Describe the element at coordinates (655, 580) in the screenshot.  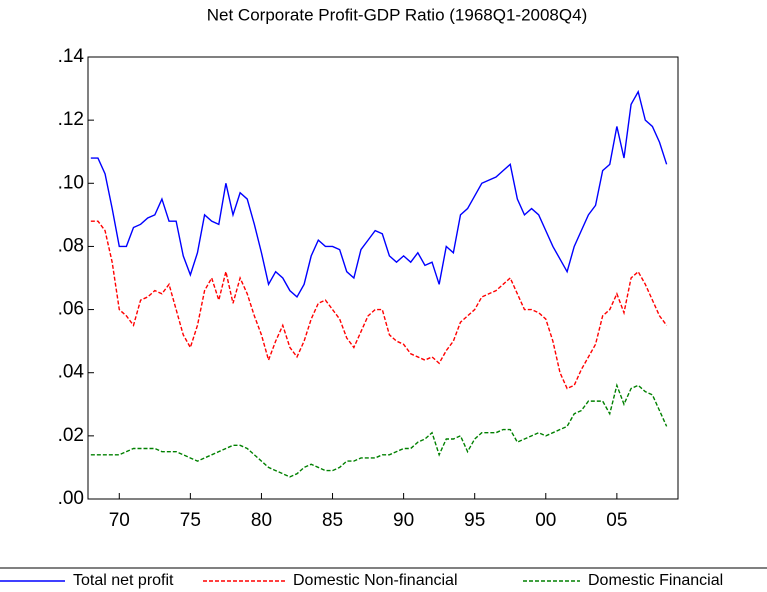
I see `legend-label: Domestic Financial` at that location.